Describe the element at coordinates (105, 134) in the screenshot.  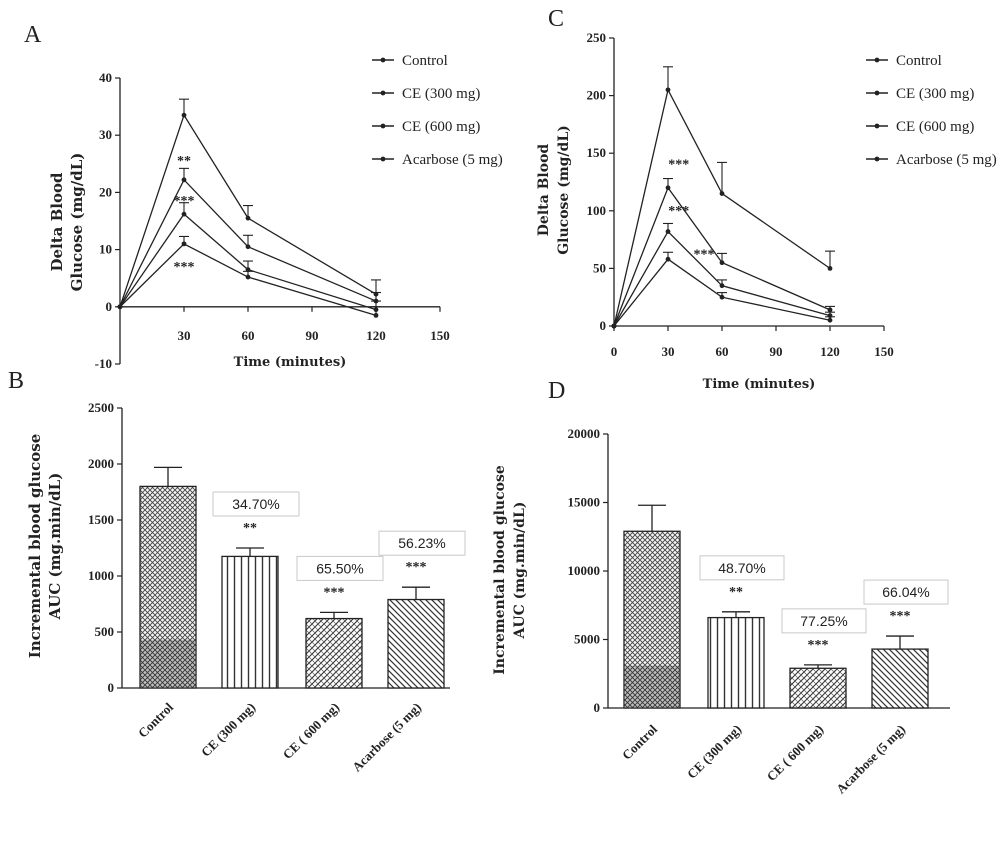
I see `y-tick-label: 30` at that location.